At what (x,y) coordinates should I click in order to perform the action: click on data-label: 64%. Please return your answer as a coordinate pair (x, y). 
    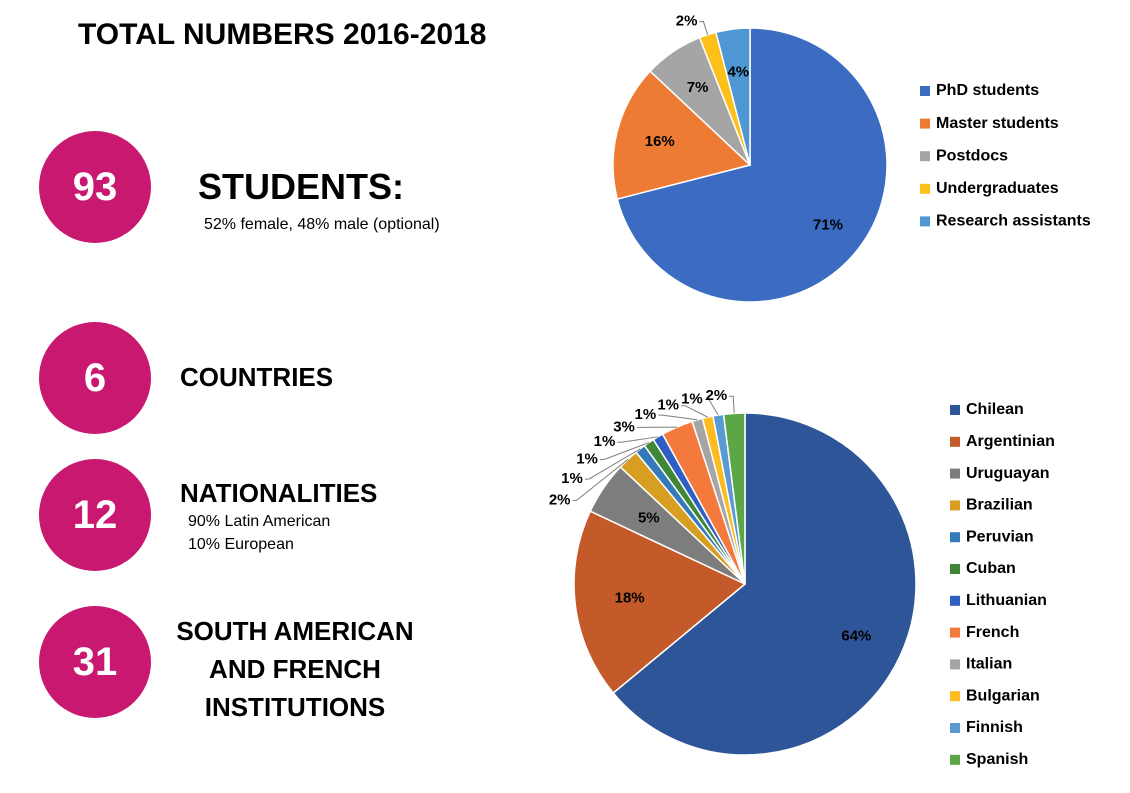
    Looking at the image, I should click on (856, 635).